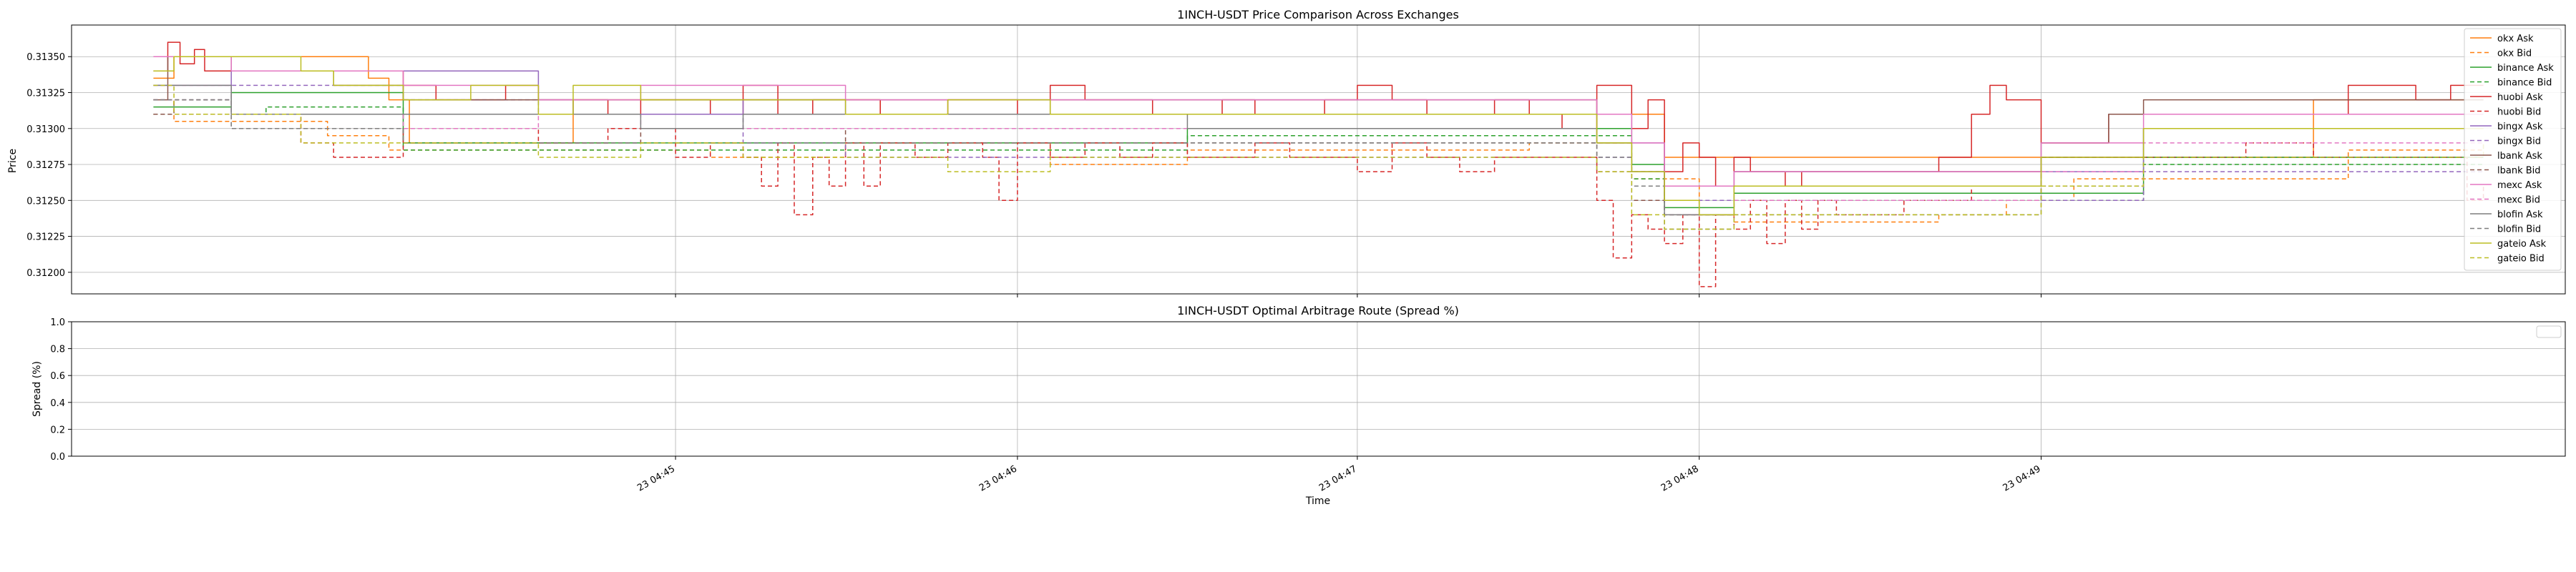 This screenshot has width=2576, height=572. I want to click on legend-label: huobi Bid, so click(2519, 112).